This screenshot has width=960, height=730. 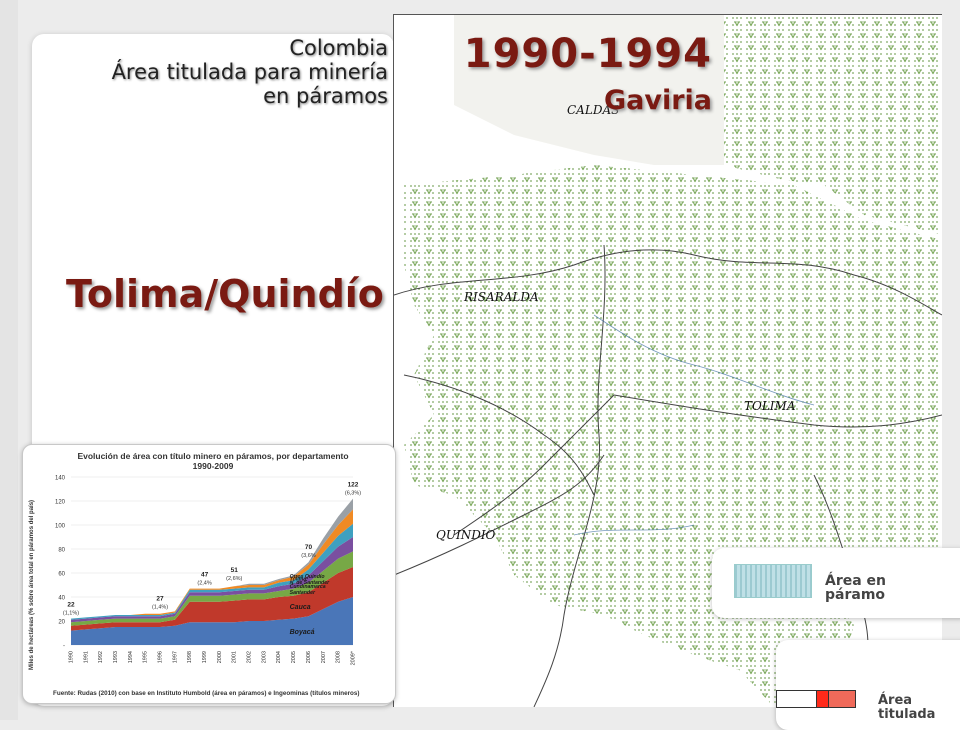 I want to click on series-label: Boyacá, so click(x=302, y=632).